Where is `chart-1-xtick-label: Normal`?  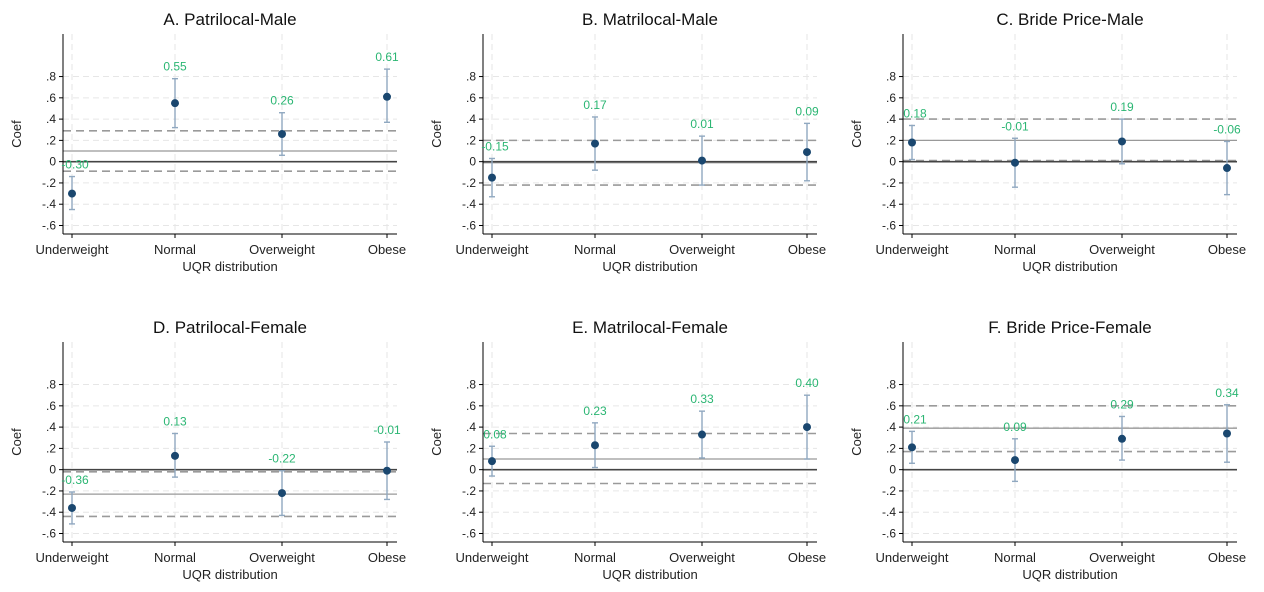
chart-1-xtick-label: Normal is located at coordinates (595, 249).